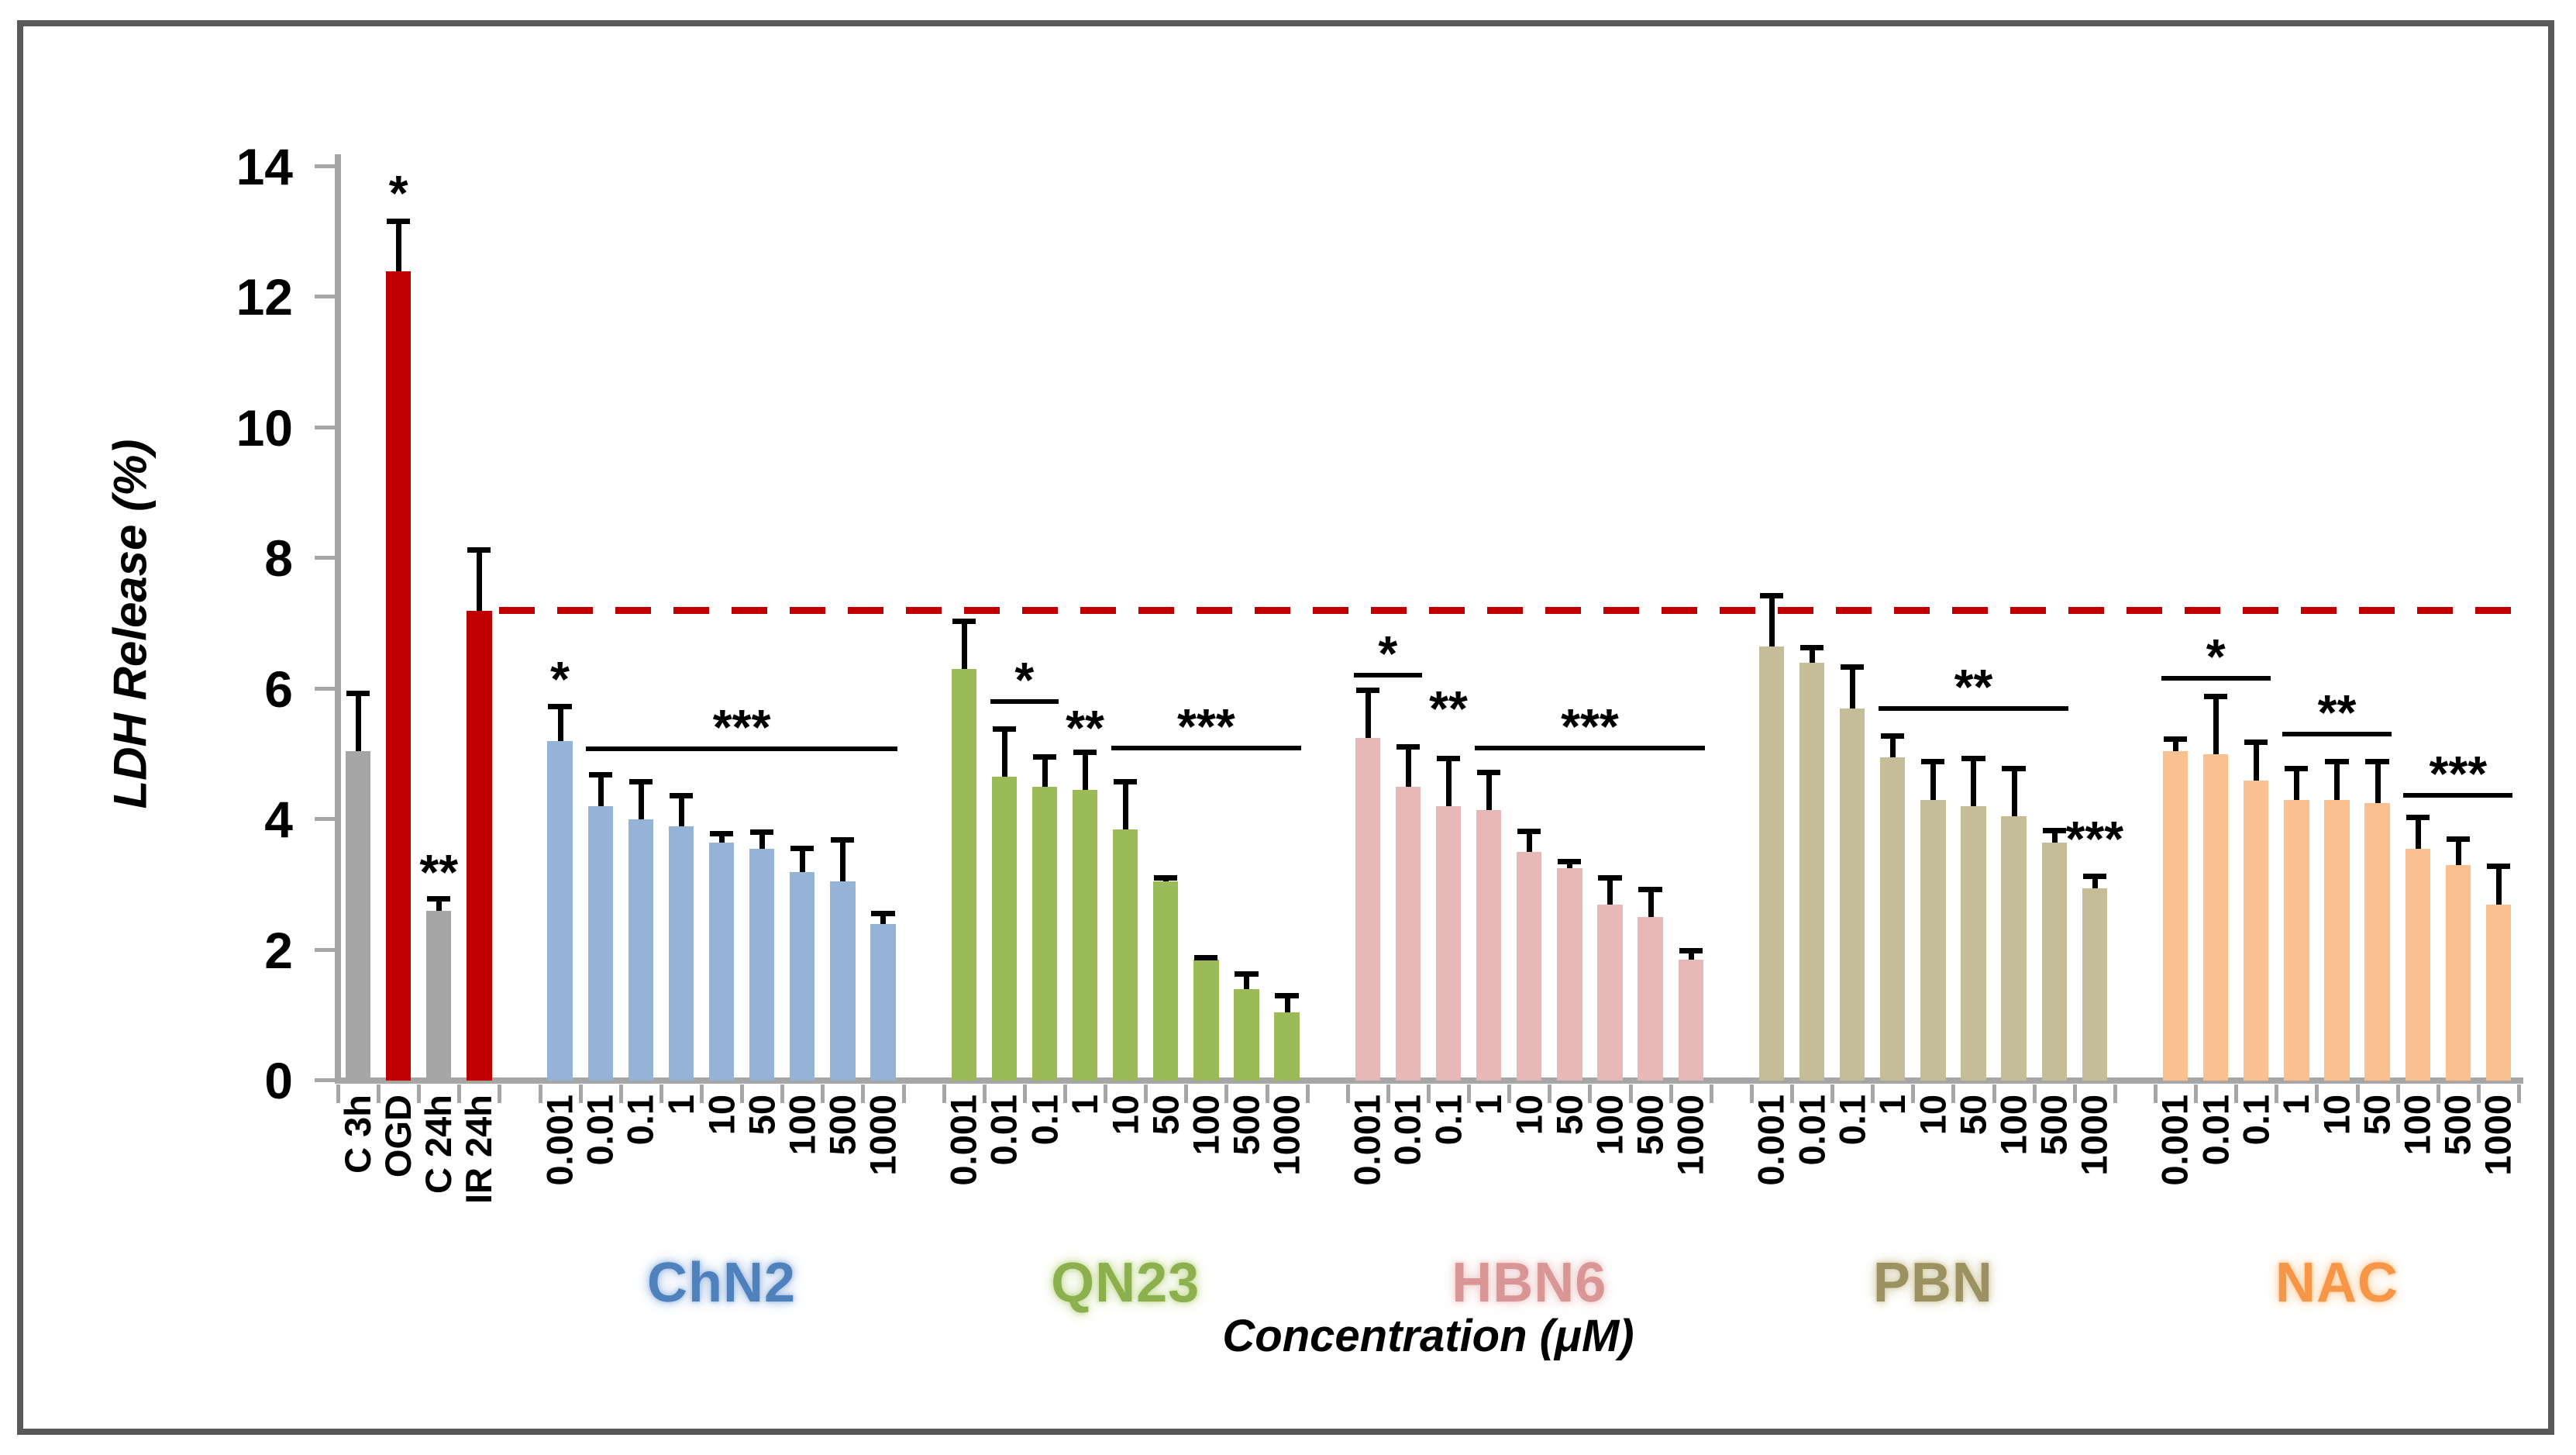 The height and width of the screenshot is (1455, 2576). Describe the element at coordinates (479, 1150) in the screenshot. I see `x-tick-label-IR 24h: IR 24h` at that location.